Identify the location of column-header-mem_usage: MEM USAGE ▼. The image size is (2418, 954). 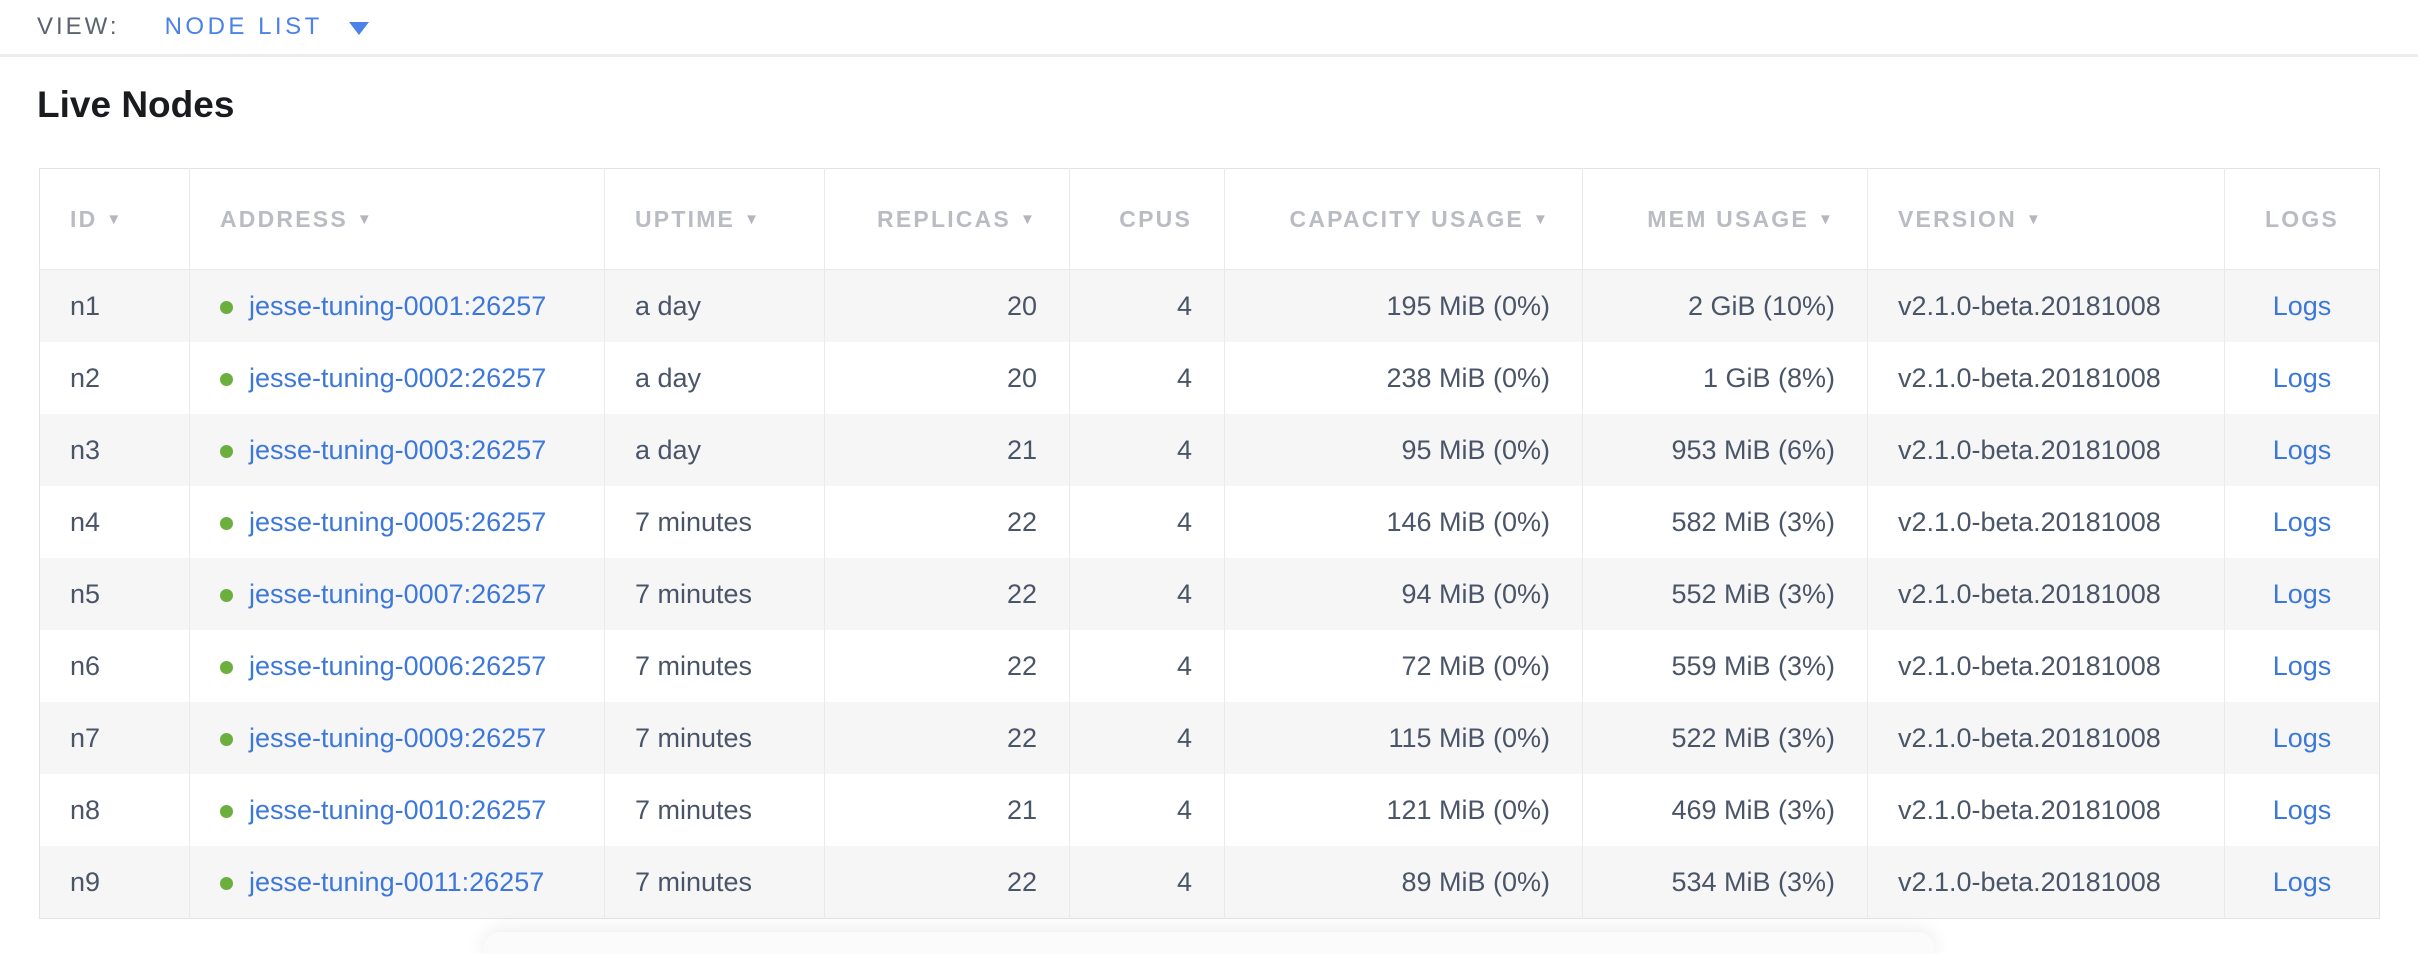
(1725, 219).